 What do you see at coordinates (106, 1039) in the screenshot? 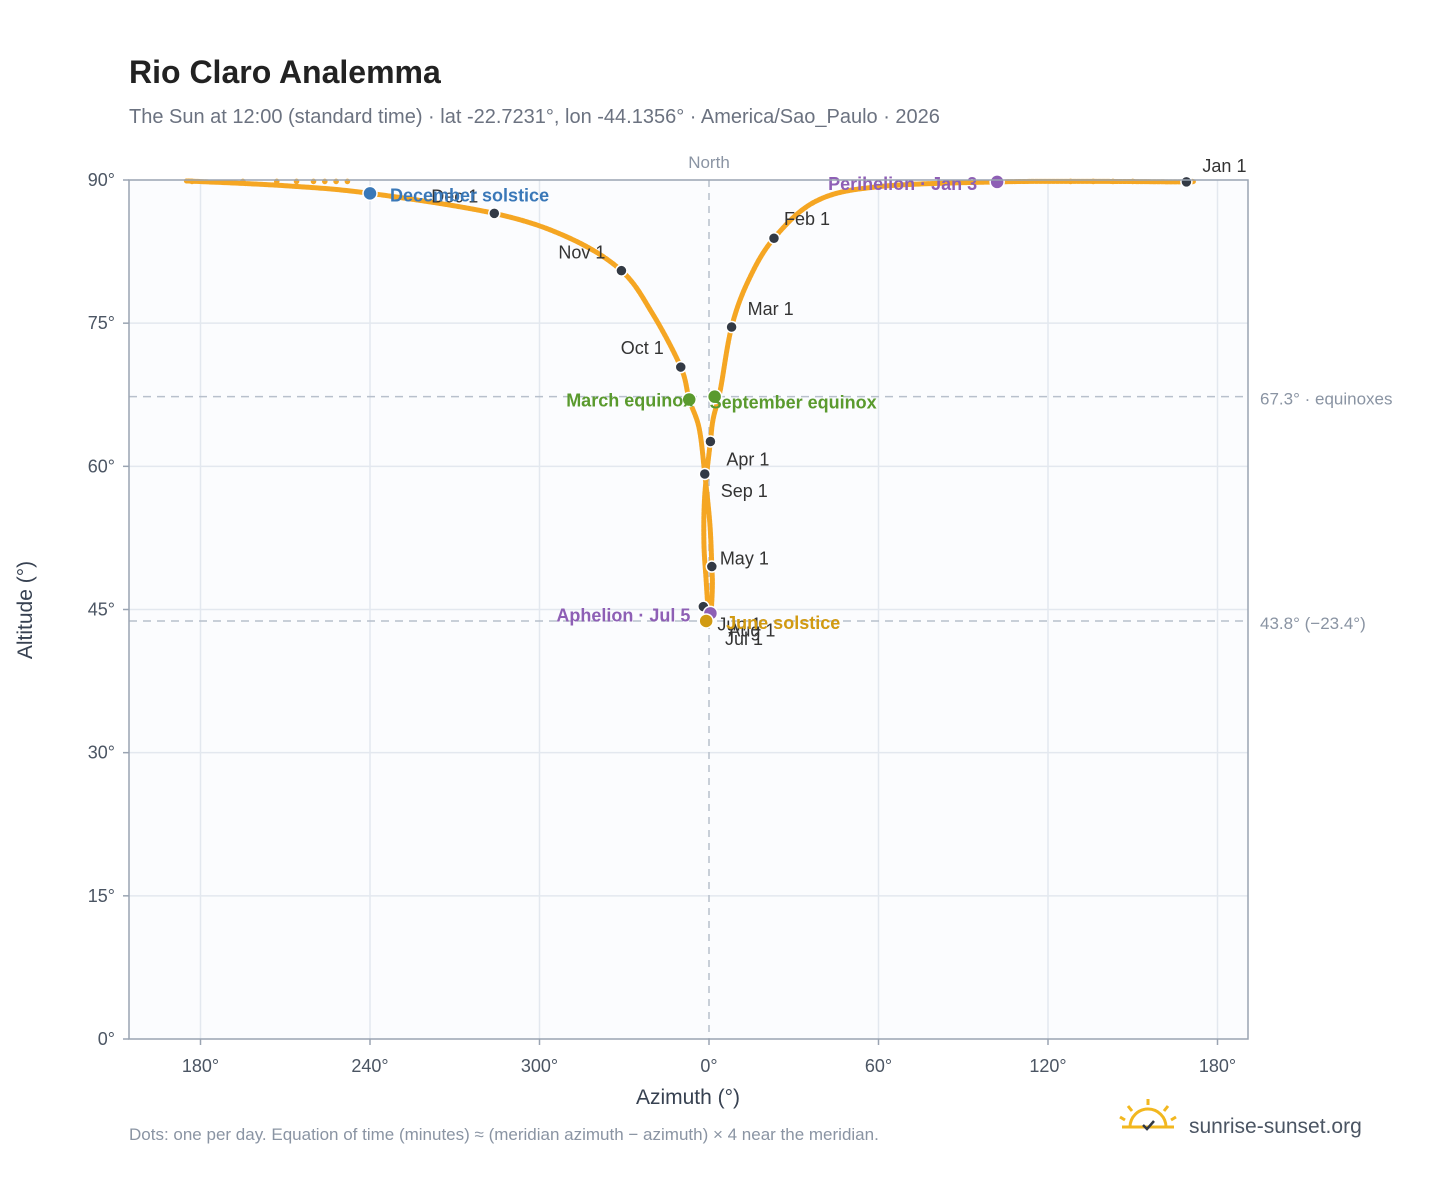
I see `y-tick-label: 0°` at bounding box center [106, 1039].